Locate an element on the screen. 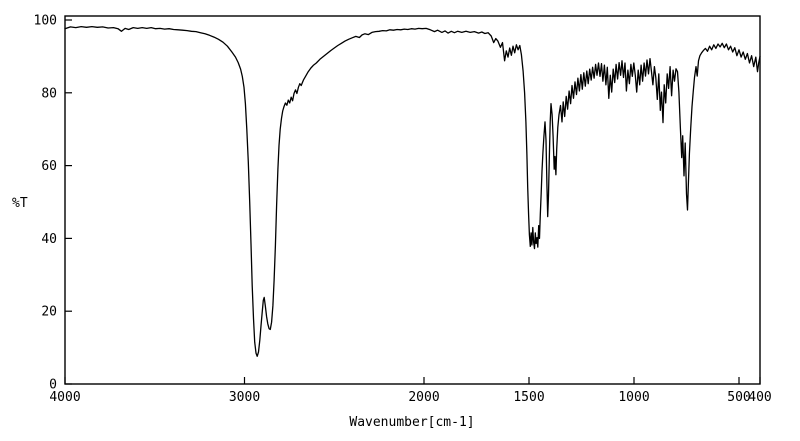  y-axis-label: %T is located at coordinates (20, 203).